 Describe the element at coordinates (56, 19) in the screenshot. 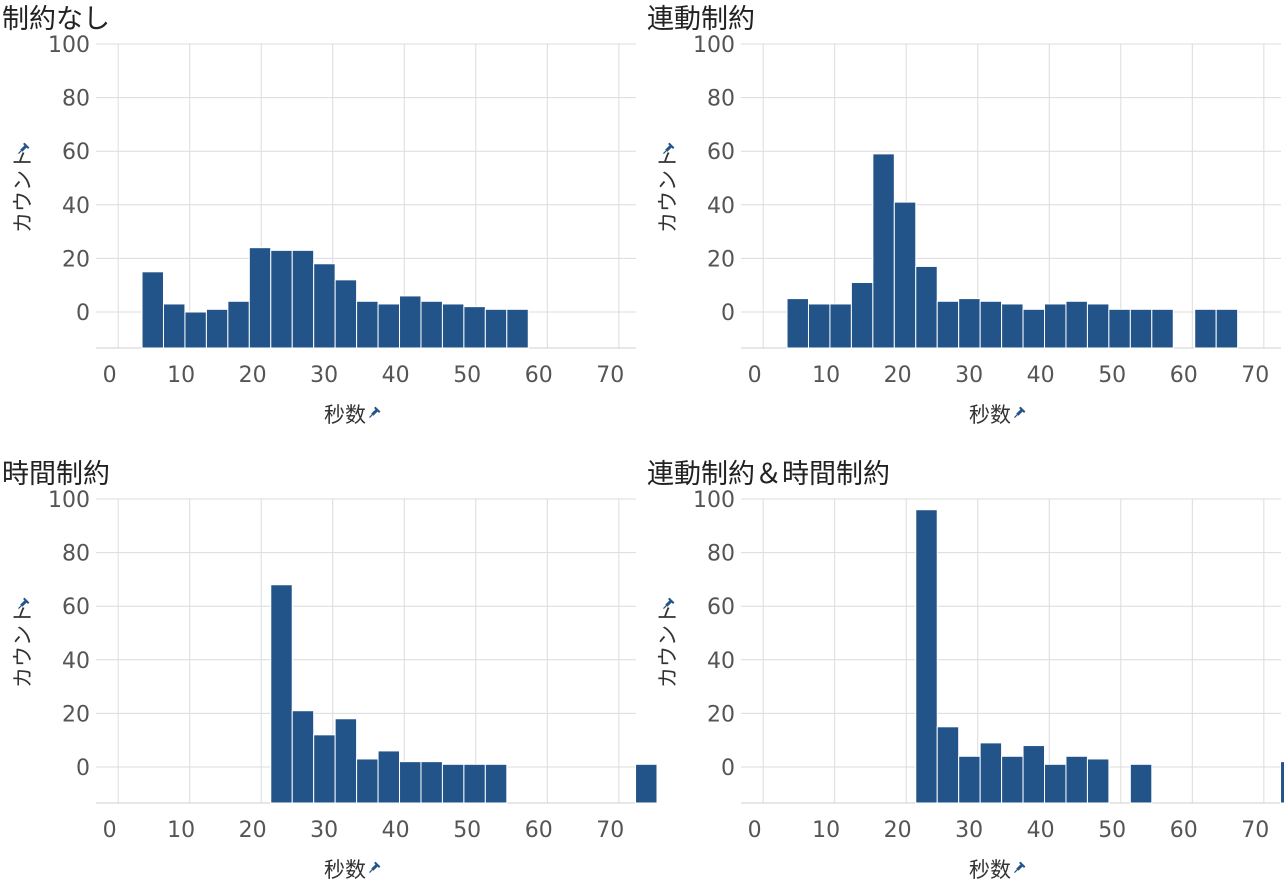

I see `chart-title: 制約なし` at that location.